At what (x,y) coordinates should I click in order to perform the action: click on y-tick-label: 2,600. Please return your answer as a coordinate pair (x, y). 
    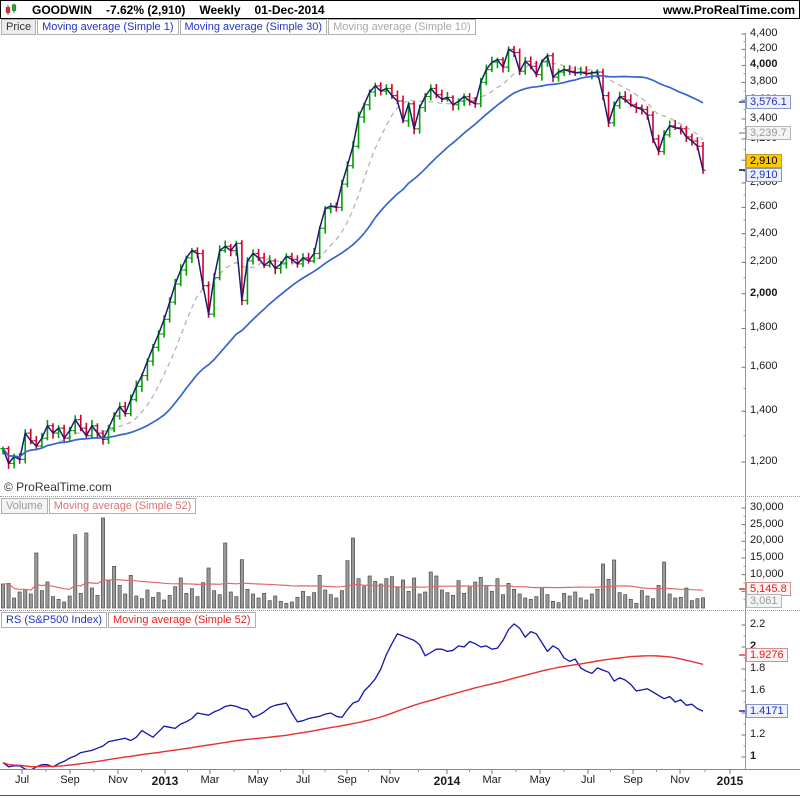
    Looking at the image, I should click on (764, 206).